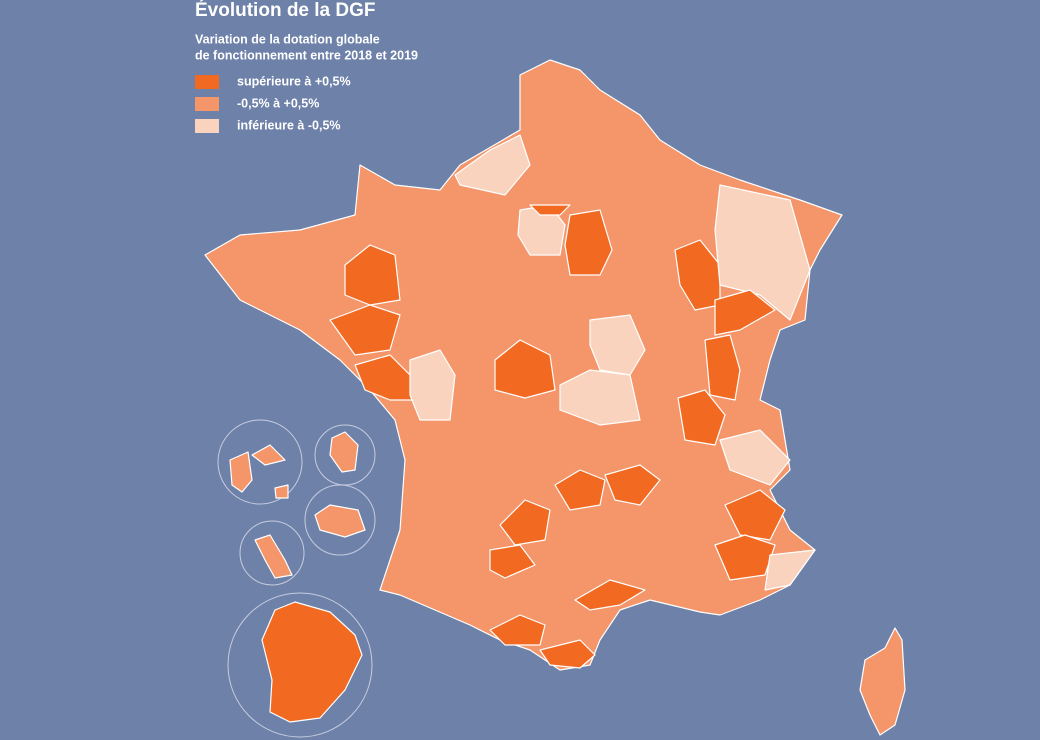 The height and width of the screenshot is (740, 1040). I want to click on legend-label: supérieure à +0,5%, so click(294, 81).